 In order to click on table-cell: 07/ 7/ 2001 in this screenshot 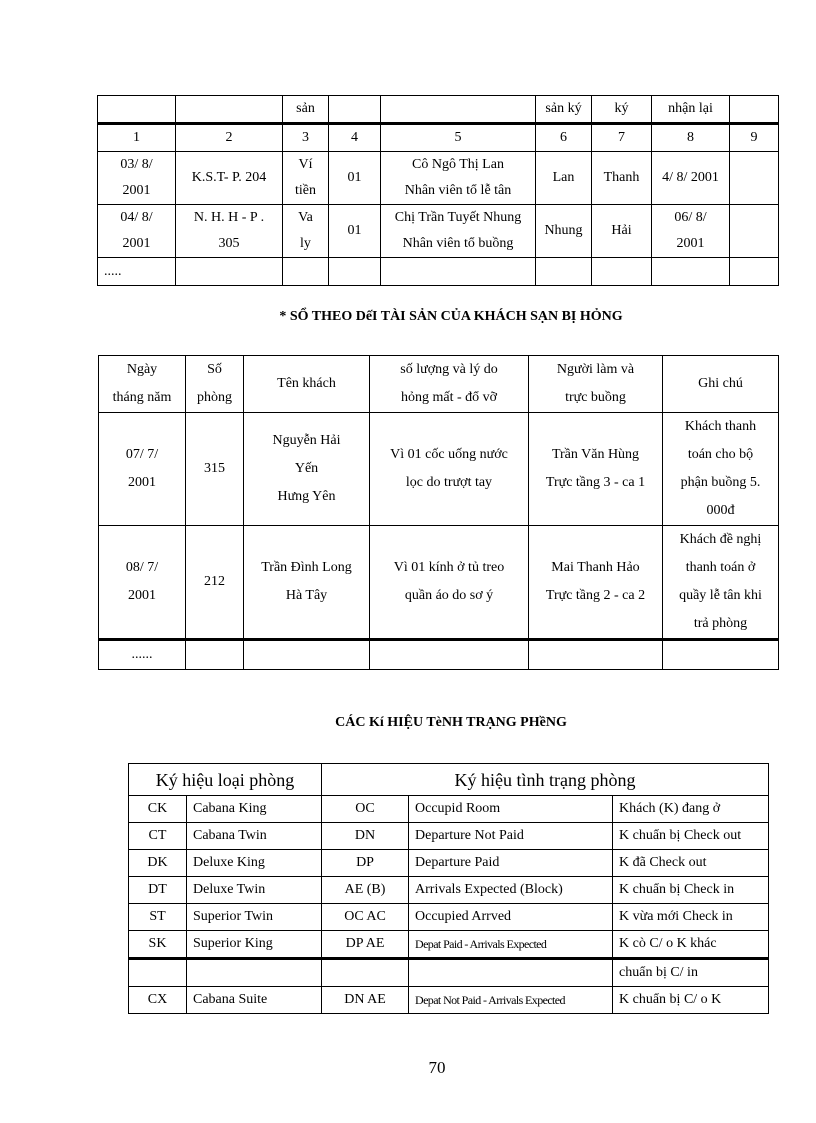, I will do `click(142, 469)`.